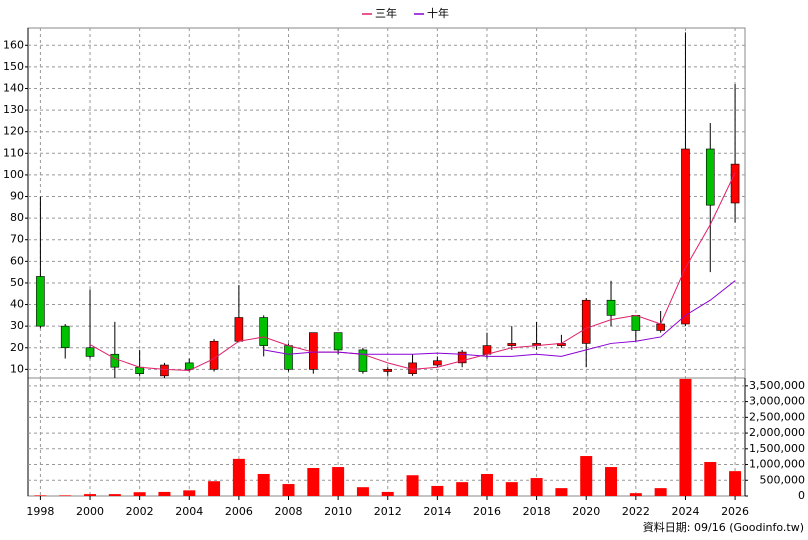 The height and width of the screenshot is (540, 808). Describe the element at coordinates (17, 368) in the screenshot. I see `y-tick-label: 10` at that location.